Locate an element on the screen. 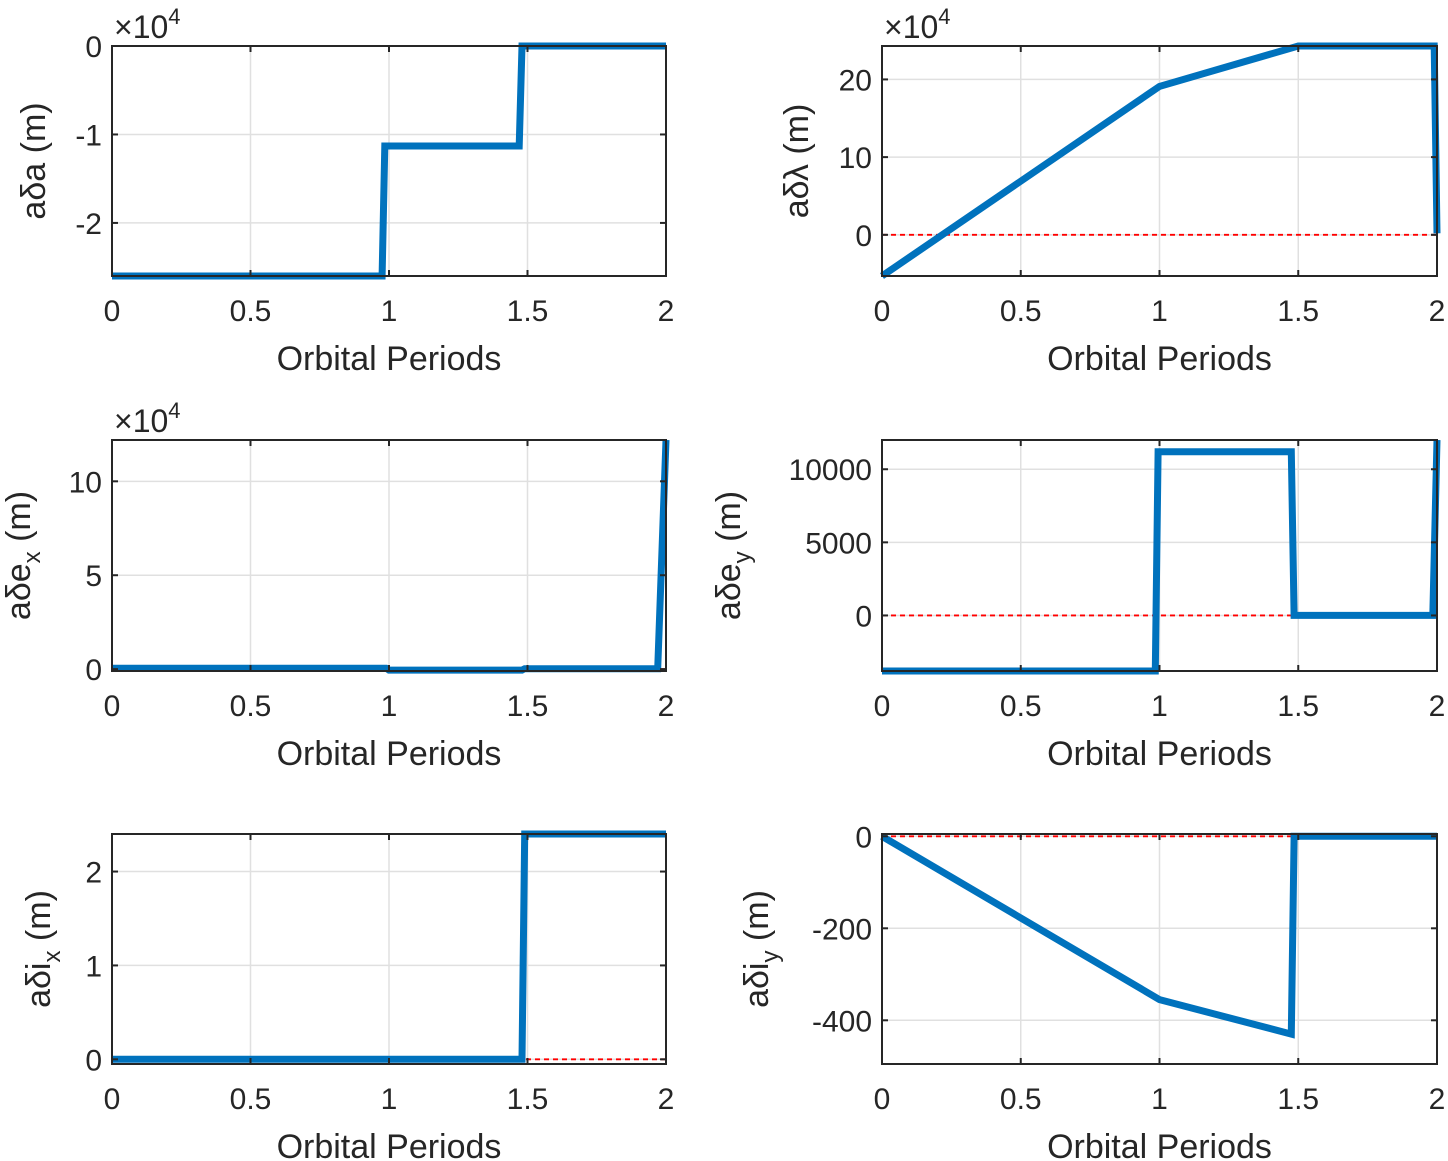 The height and width of the screenshot is (1161, 1448). y-axis-label: aδiy (m) is located at coordinates (761, 949).